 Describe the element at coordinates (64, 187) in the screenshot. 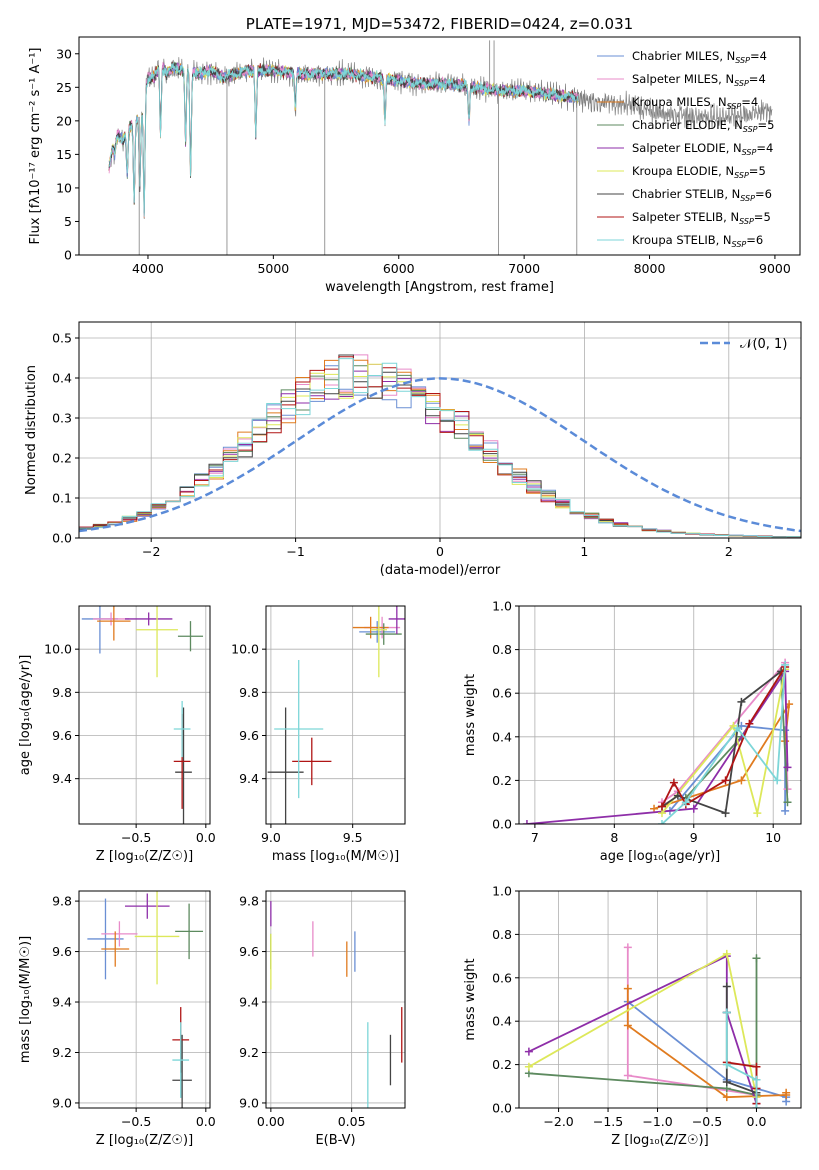

I see `y-tick-label: 10` at that location.